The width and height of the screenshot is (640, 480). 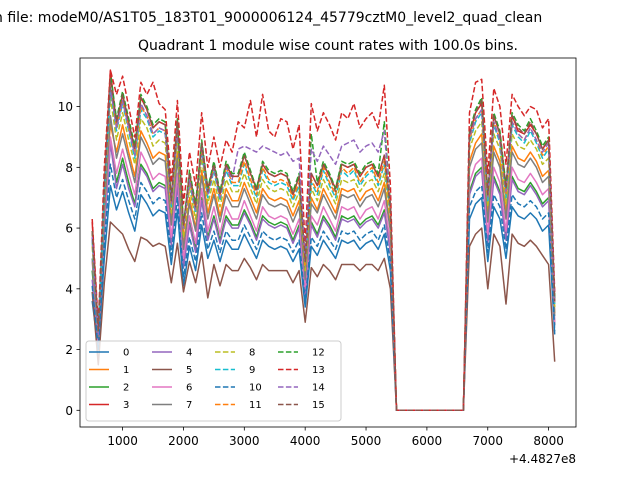 I want to click on y-axis: 0 2 4 6 8 10, so click(x=69, y=259).